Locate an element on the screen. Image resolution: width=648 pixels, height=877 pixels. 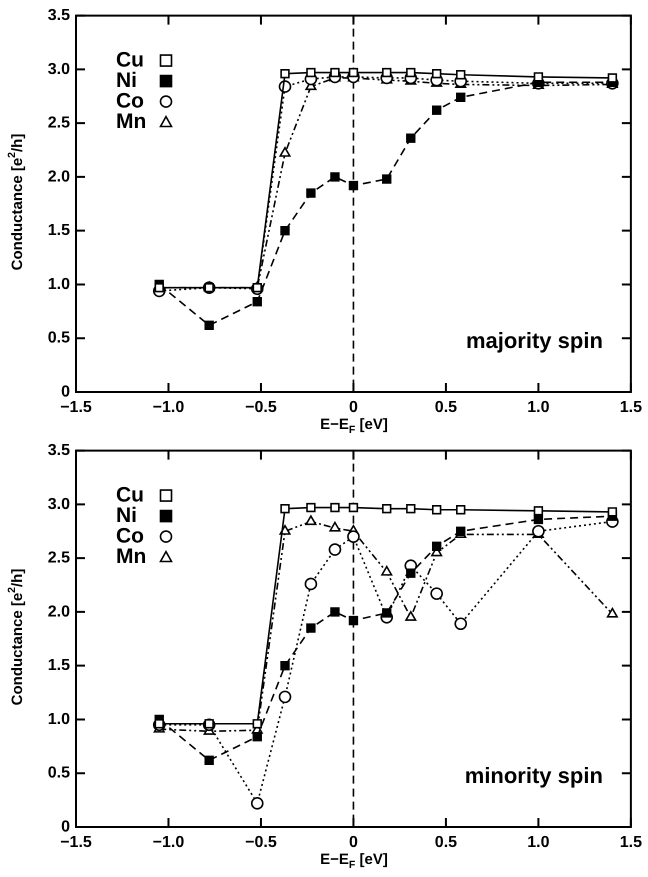
annotation: majority spin is located at coordinates (534, 341).